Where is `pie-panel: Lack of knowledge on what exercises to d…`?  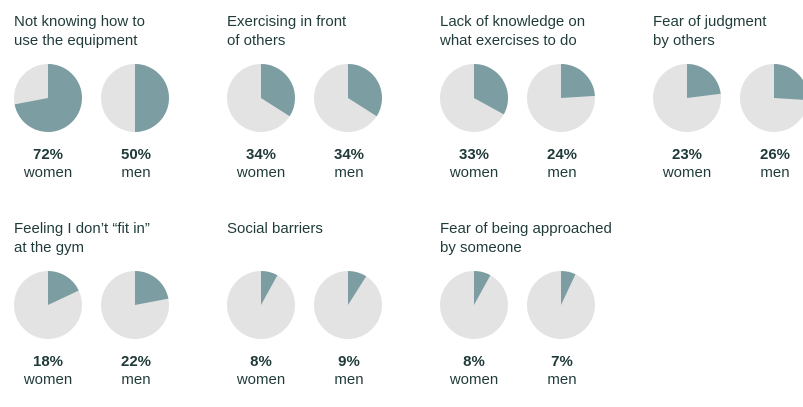
pie-panel: Lack of knowledge on what exercises to d… is located at coordinates (532, 100).